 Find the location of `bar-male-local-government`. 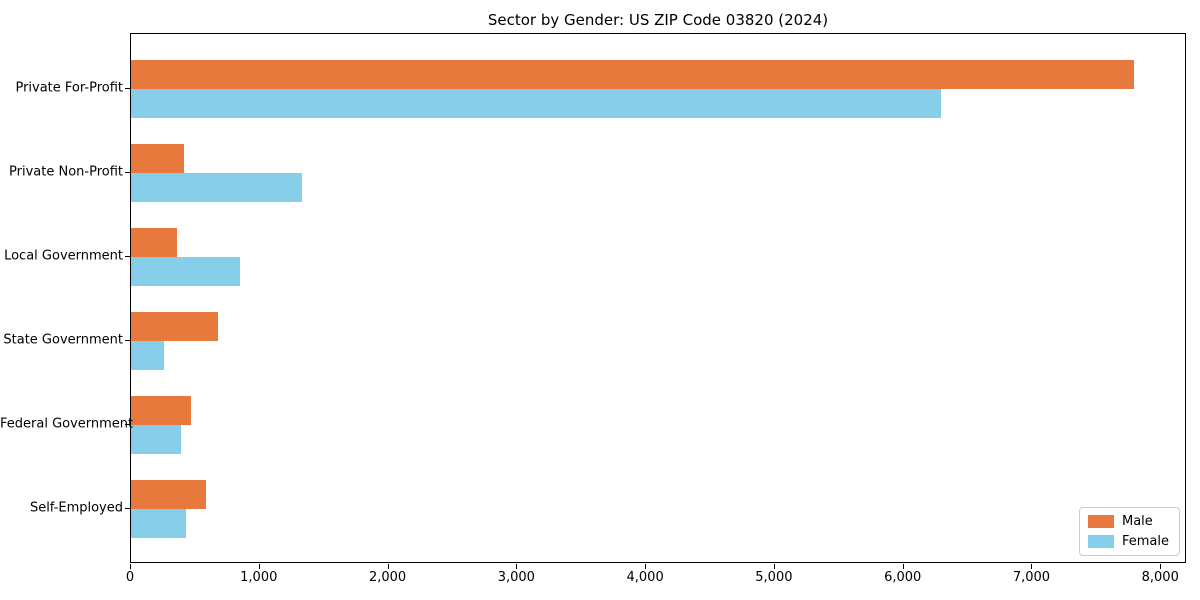

bar-male-local-government is located at coordinates (154, 242).